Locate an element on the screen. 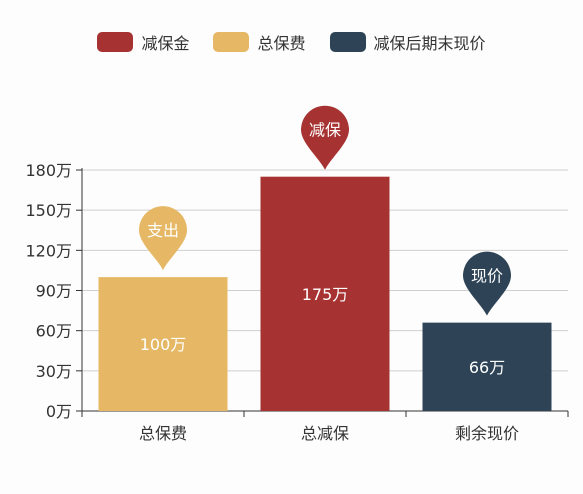  legend-label-withdrawal: 减保金 is located at coordinates (165, 43).